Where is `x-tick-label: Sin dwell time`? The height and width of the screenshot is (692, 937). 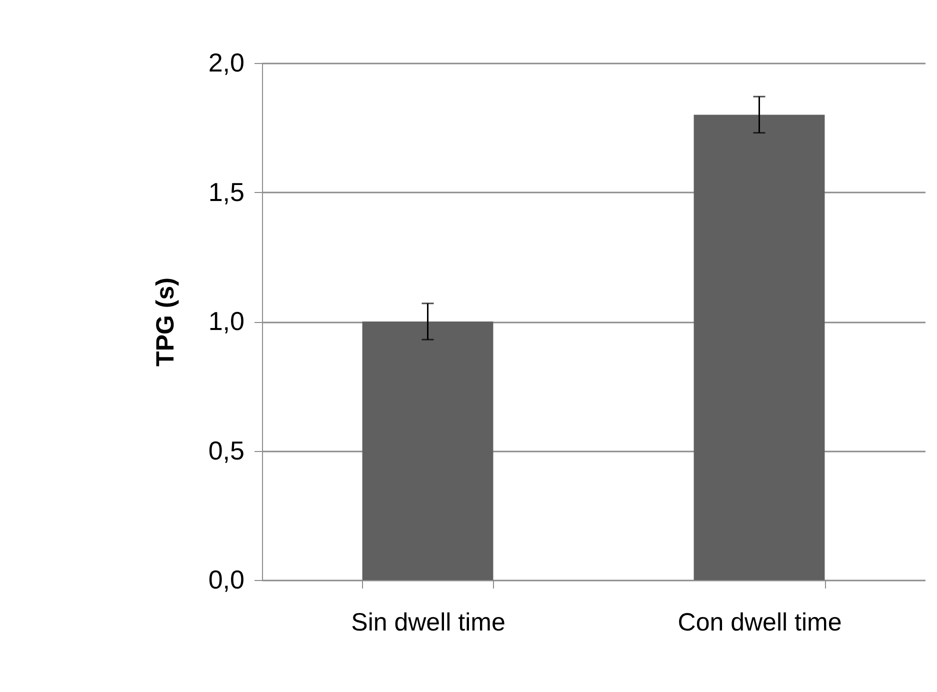
x-tick-label: Sin dwell time is located at coordinates (428, 622).